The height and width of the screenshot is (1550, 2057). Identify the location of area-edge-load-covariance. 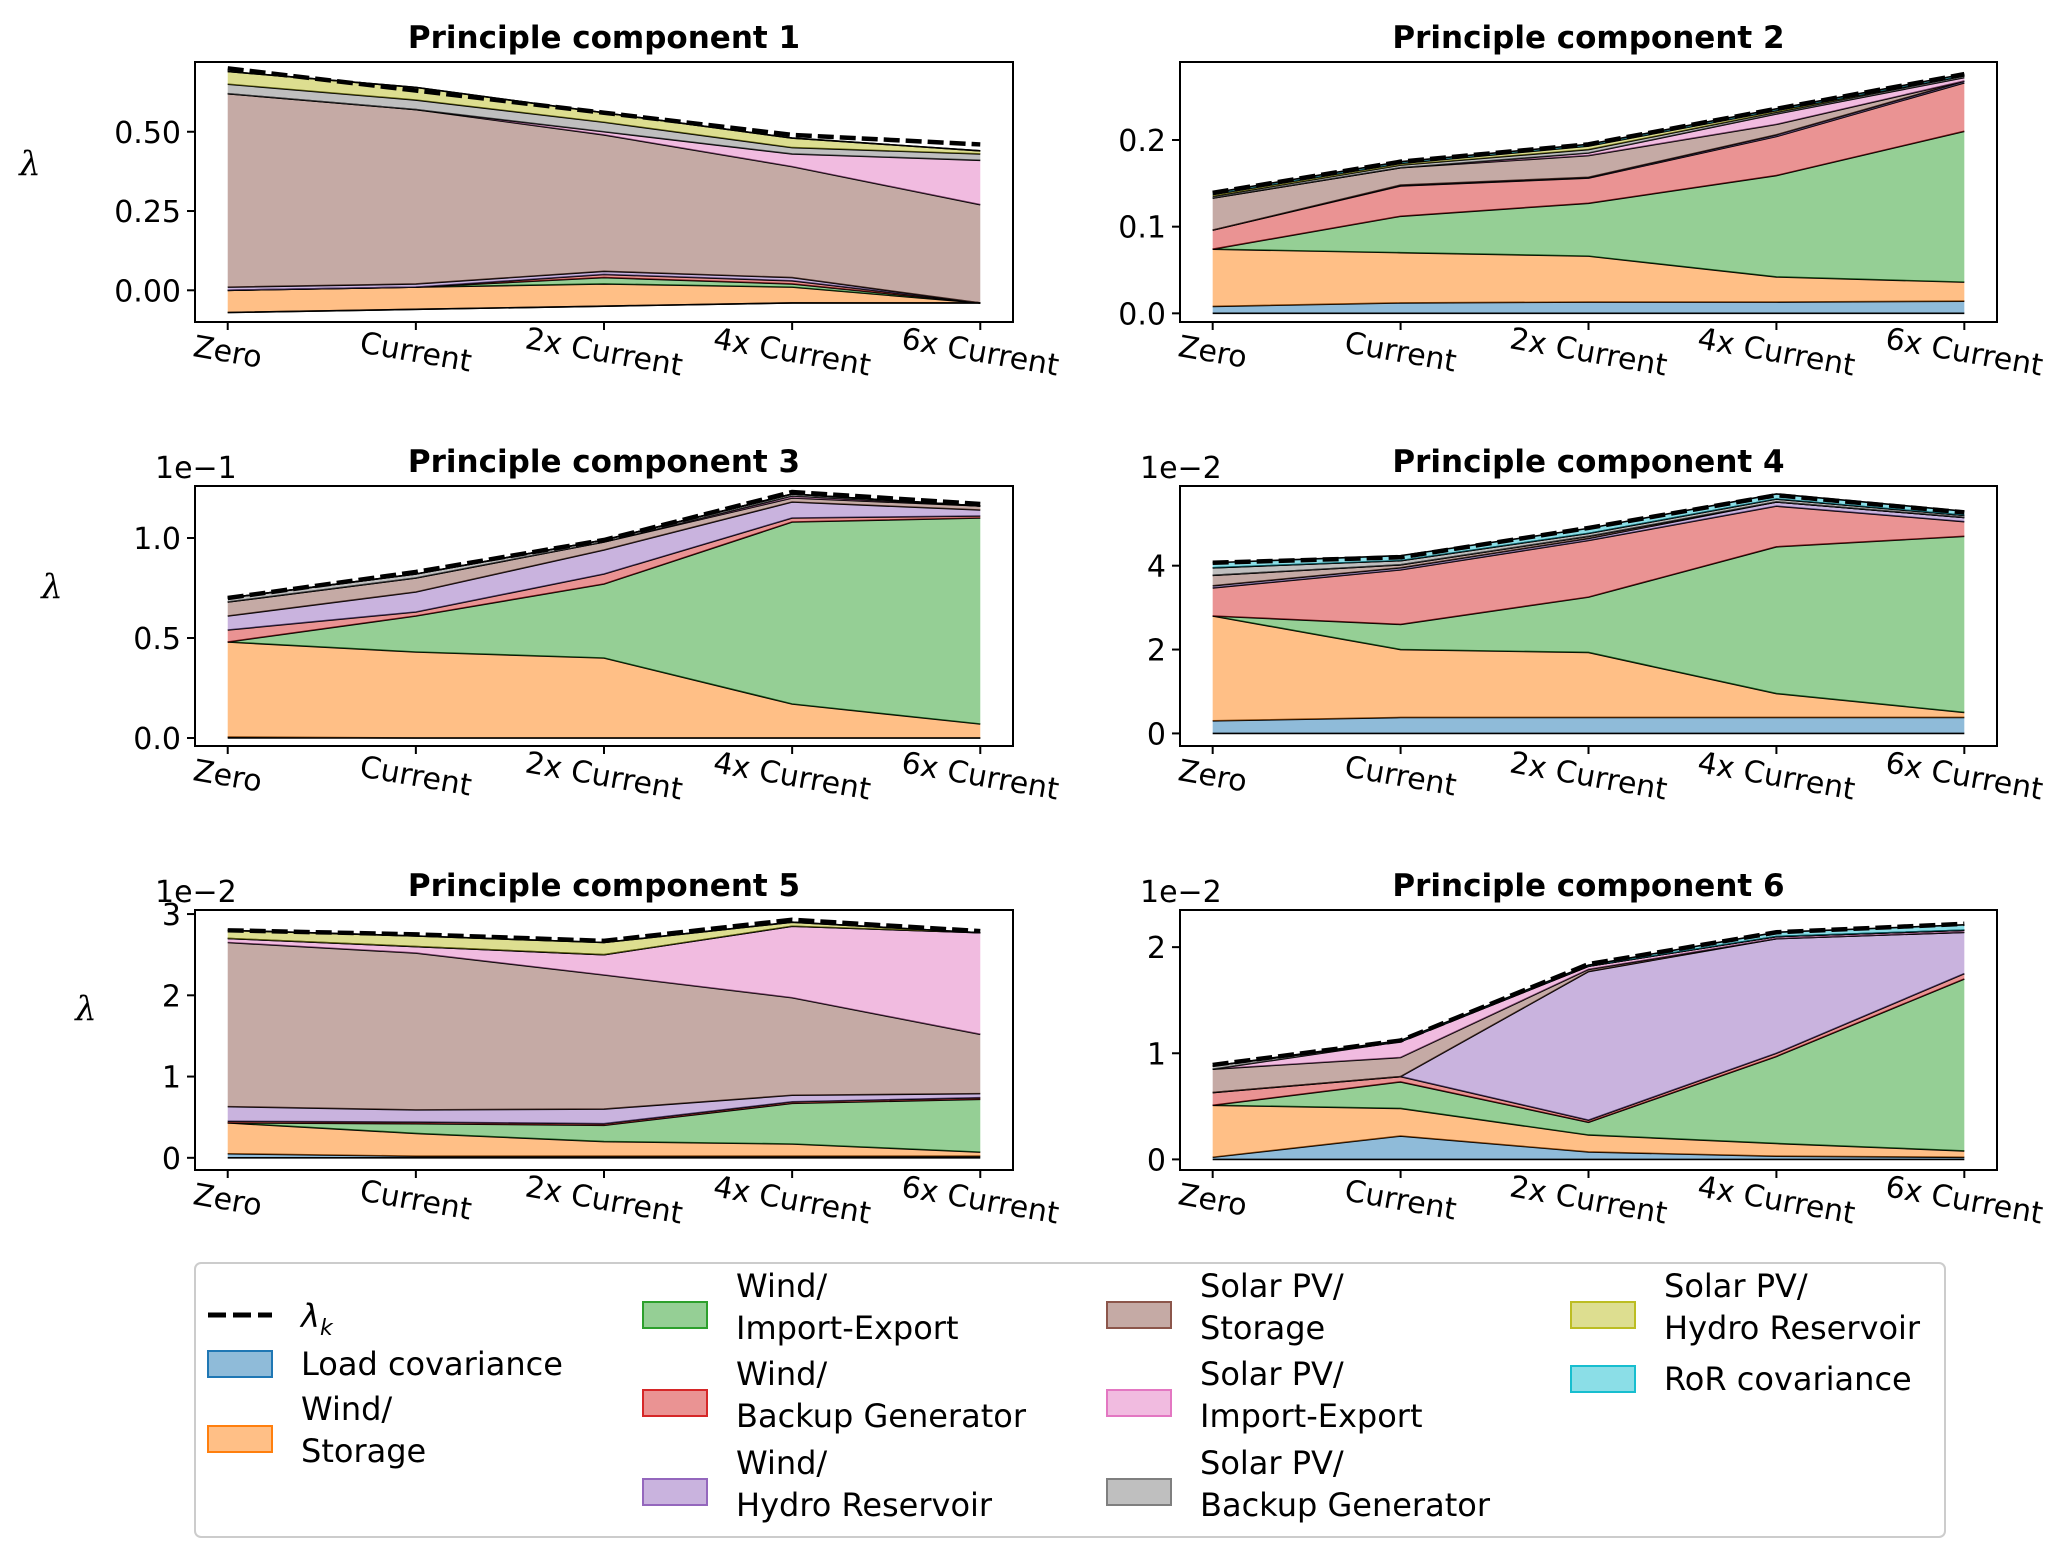
(1588, 719).